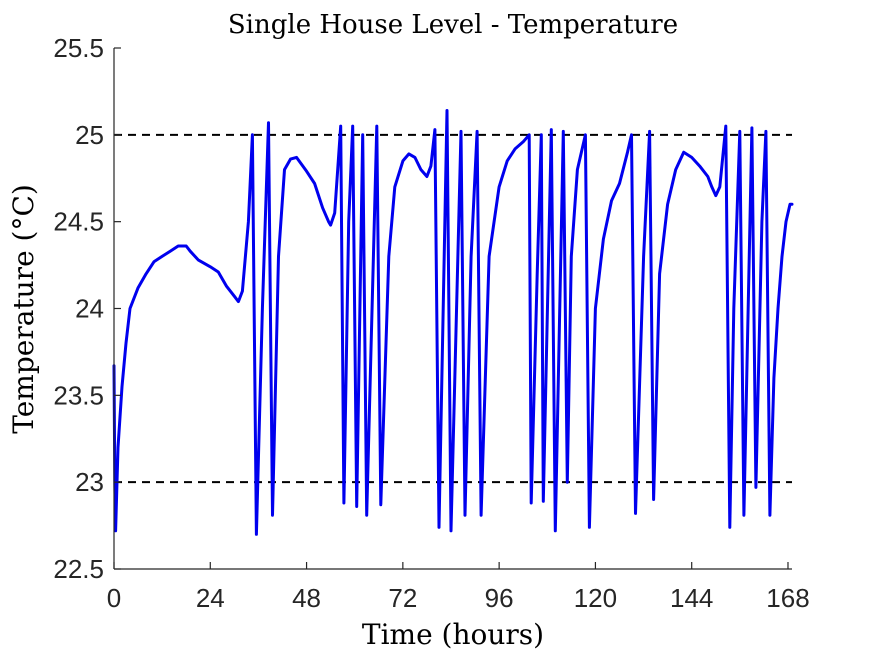 The width and height of the screenshot is (875, 656). What do you see at coordinates (78, 395) in the screenshot?
I see `y-tick-label: 23.5` at bounding box center [78, 395].